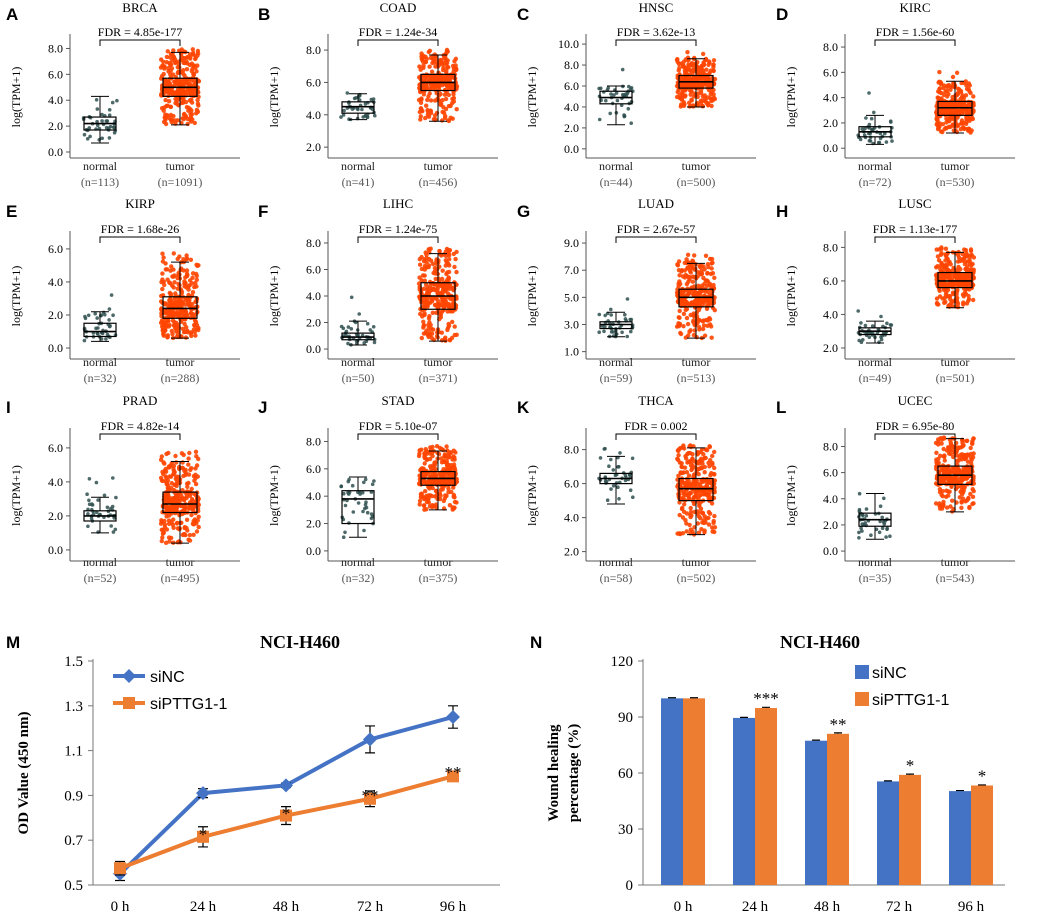  Describe the element at coordinates (523, 407) in the screenshot. I see `panel-label: K` at that location.